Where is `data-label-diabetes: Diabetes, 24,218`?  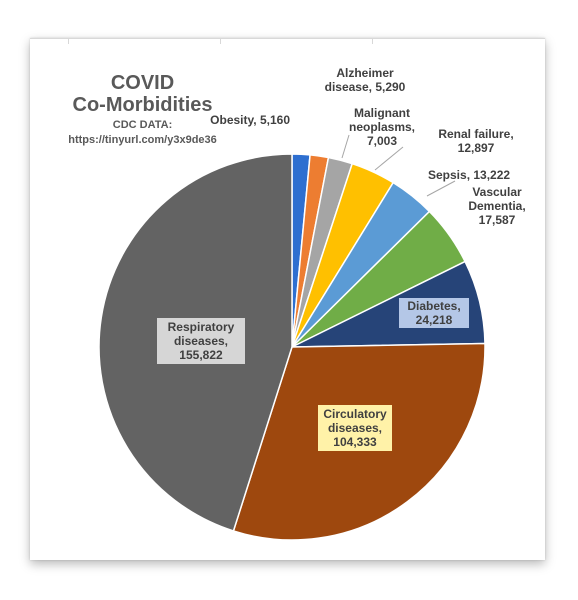 data-label-diabetes: Diabetes, 24,218 is located at coordinates (434, 313).